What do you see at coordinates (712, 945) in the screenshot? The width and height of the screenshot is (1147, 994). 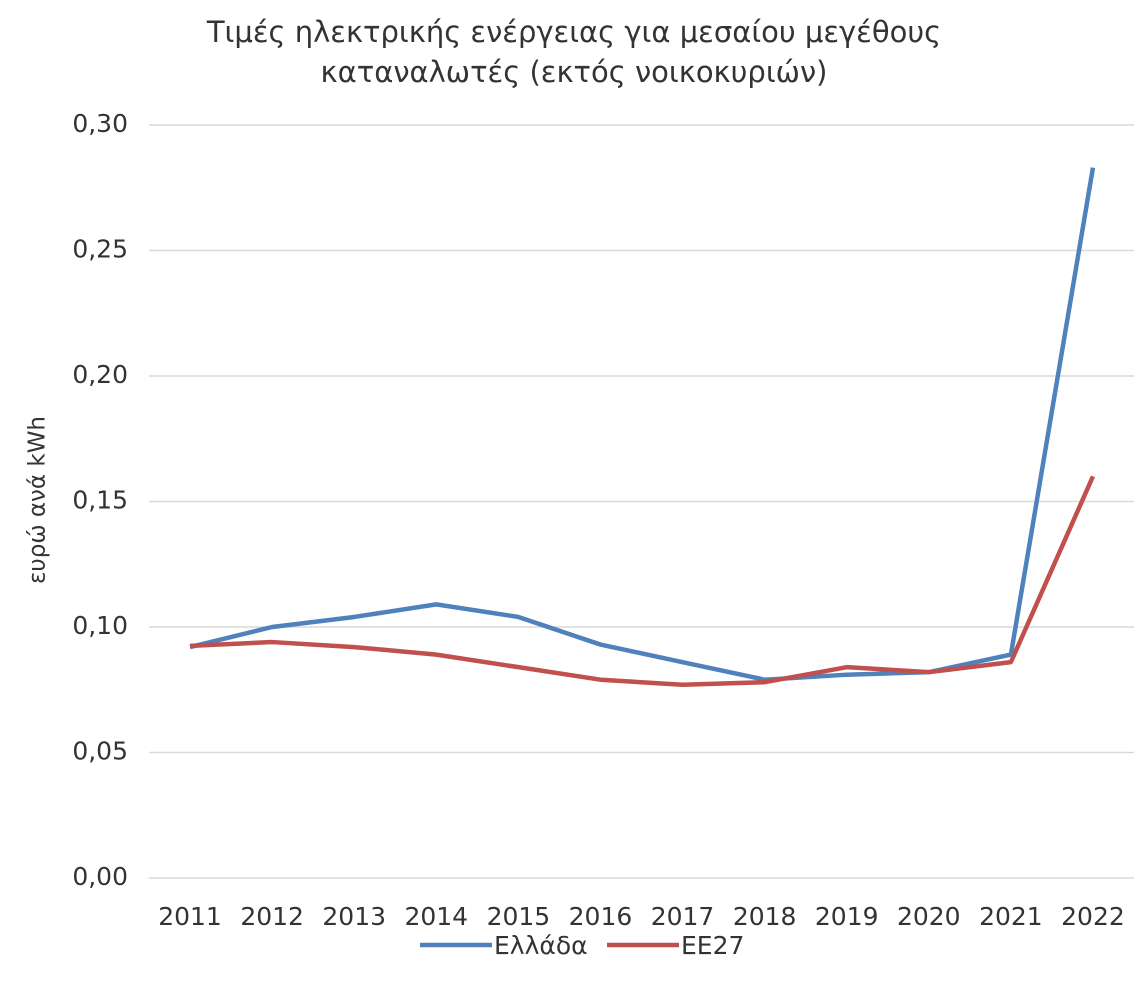 I see `legend-label: ΕΕ27` at bounding box center [712, 945].